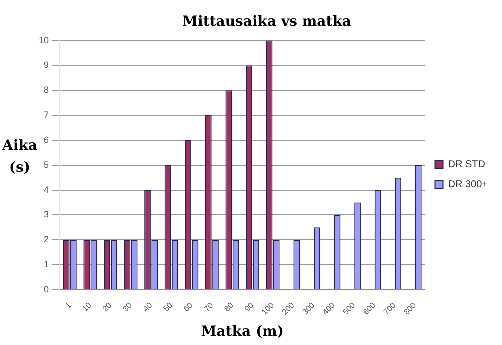 This screenshot has height=345, width=502. What do you see at coordinates (47, 215) in the screenshot?
I see `y-tick-label: 3` at bounding box center [47, 215].